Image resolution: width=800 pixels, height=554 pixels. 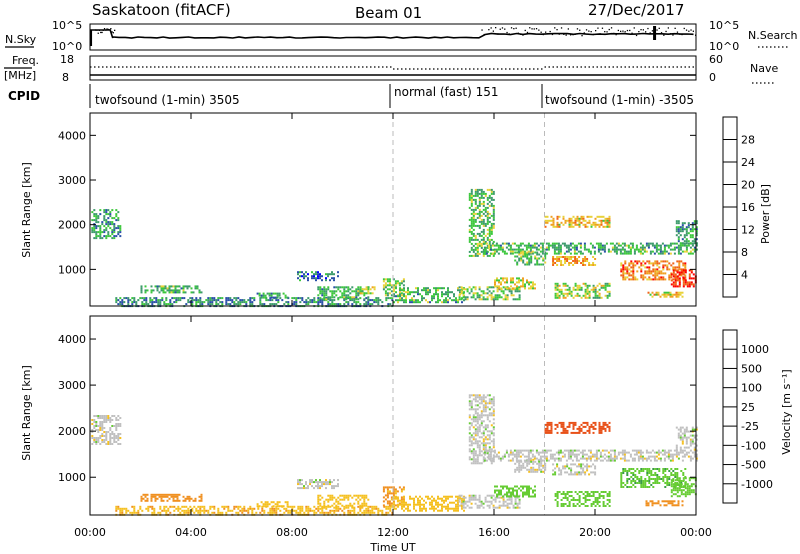 I want to click on x-tick-label: 16:00, so click(x=494, y=532).